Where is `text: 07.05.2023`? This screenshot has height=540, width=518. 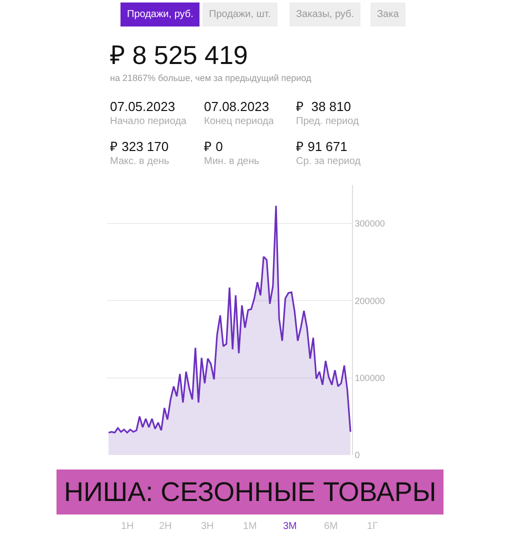 text: 07.05.2023 is located at coordinates (143, 106).